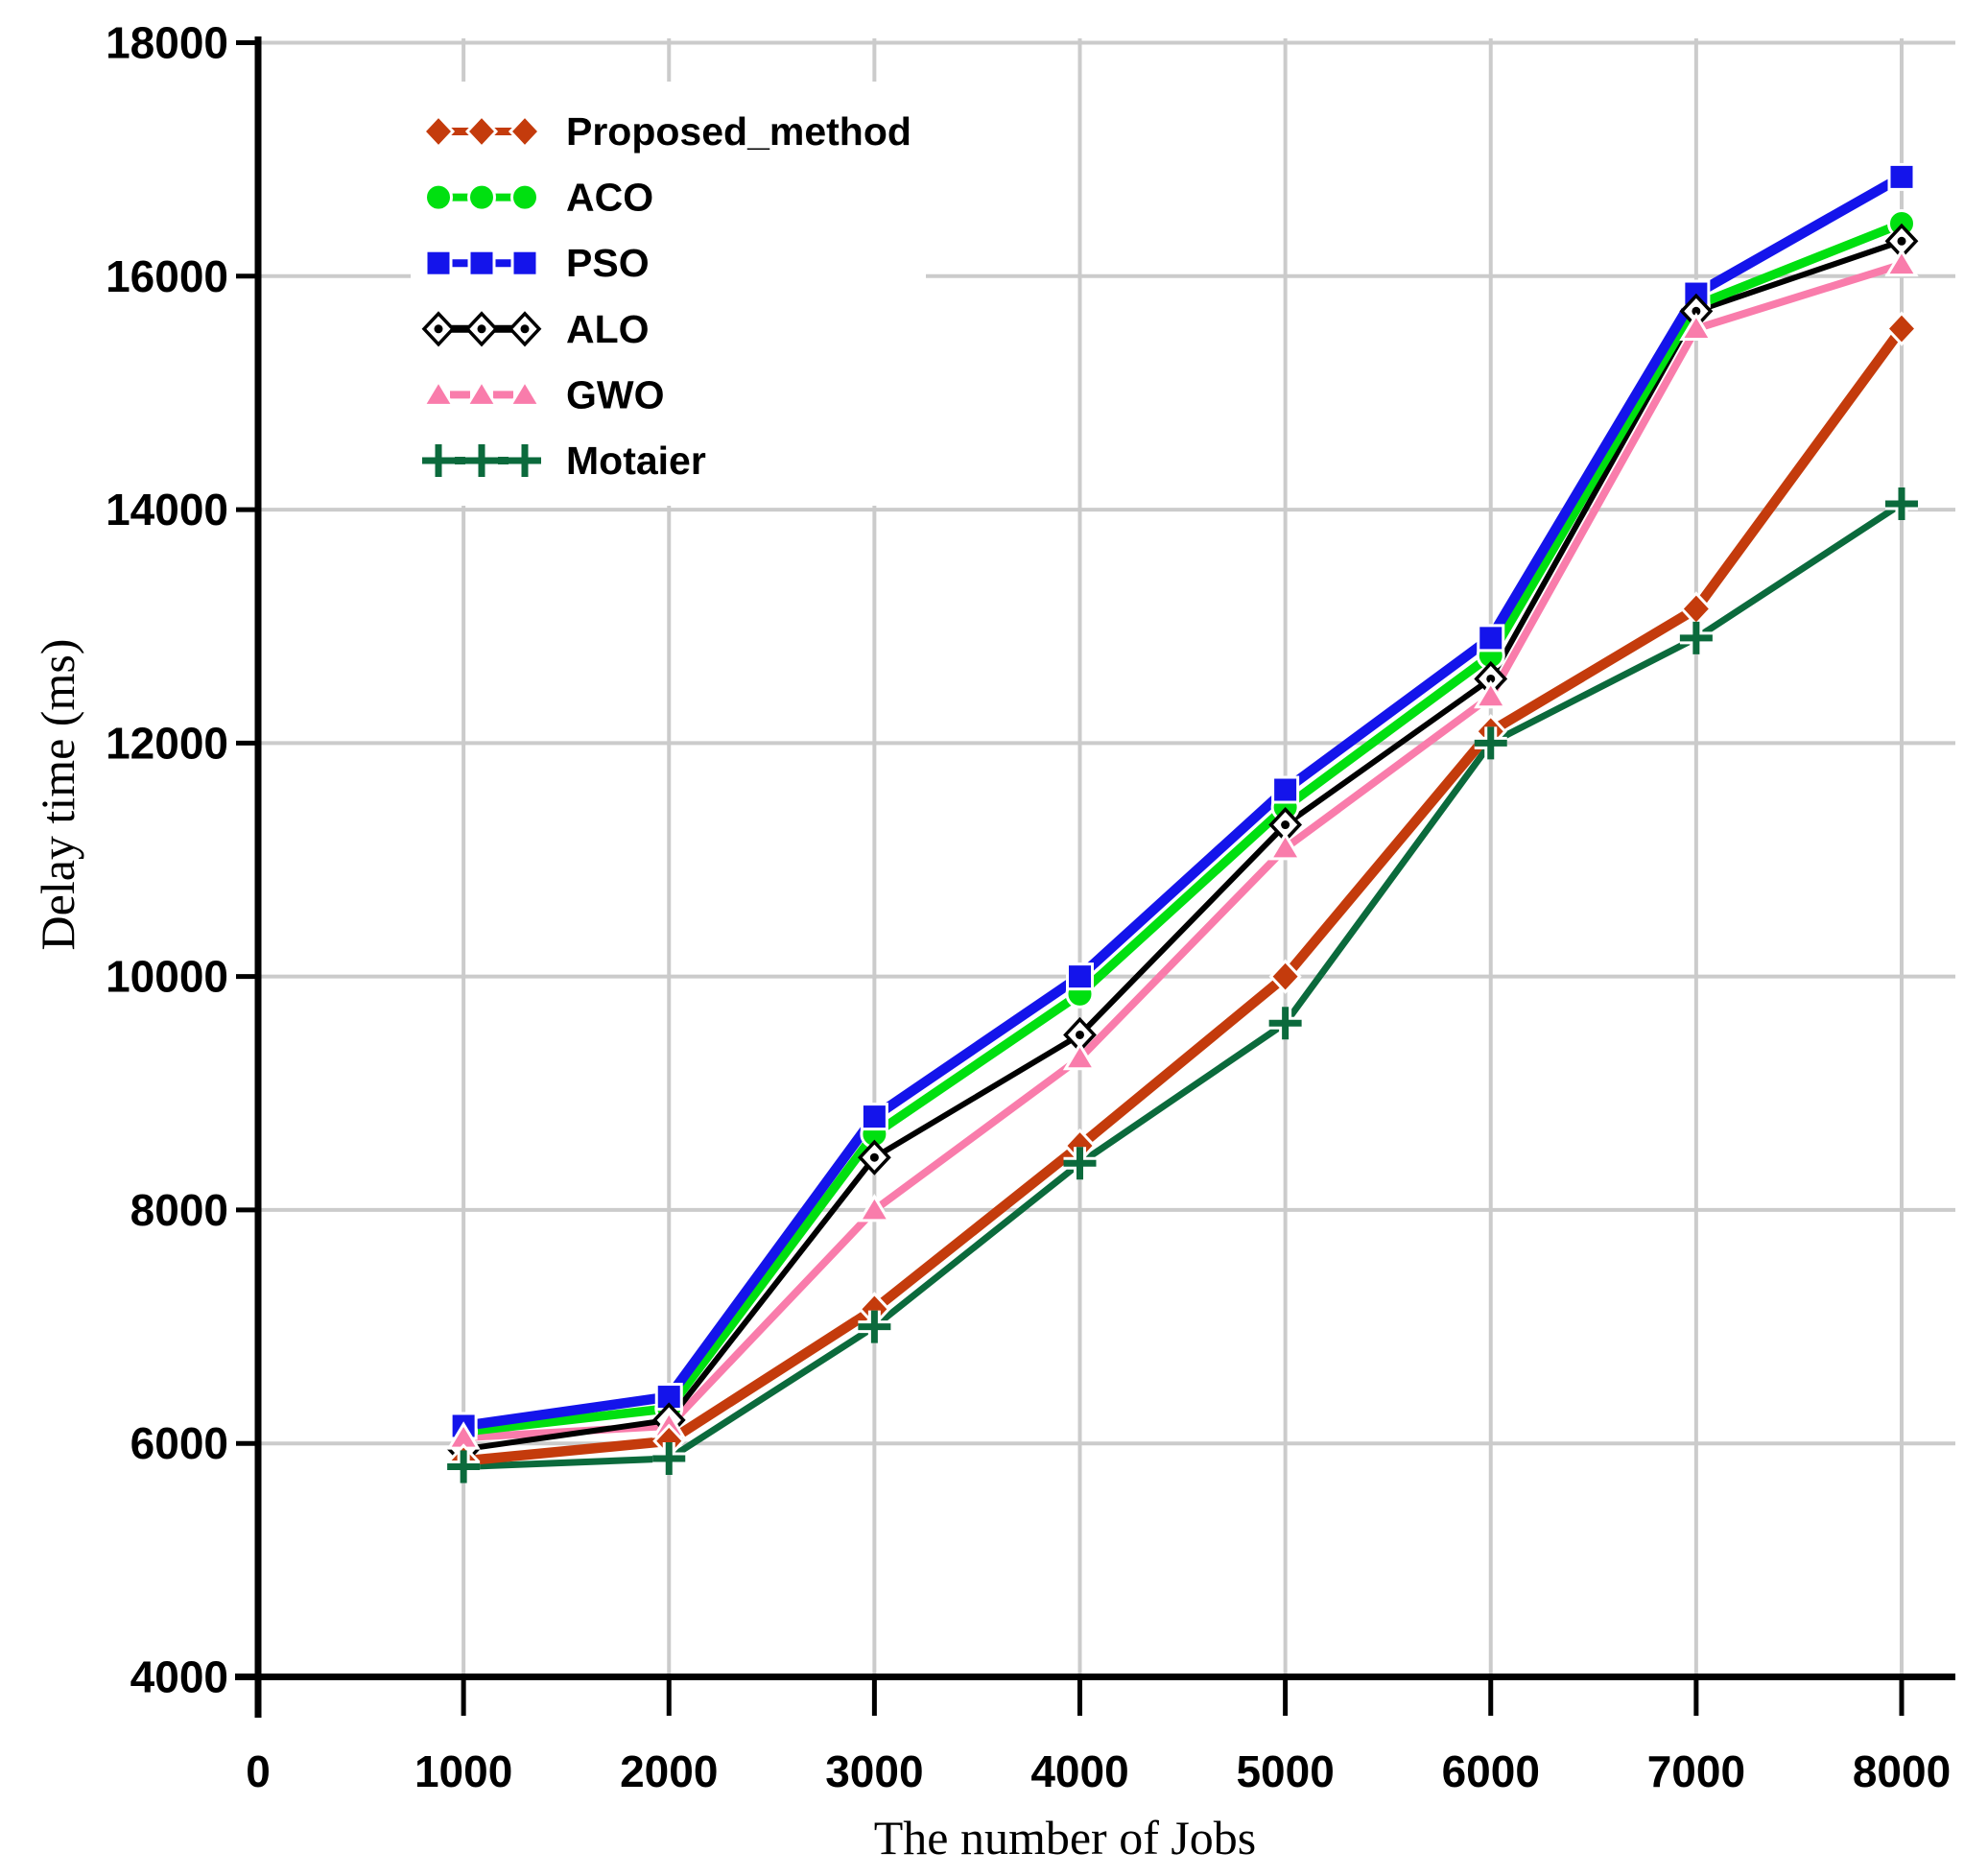 This screenshot has height=1876, width=1964. Describe the element at coordinates (179, 1677) in the screenshot. I see `y-tick-label-4000: 4000` at that location.